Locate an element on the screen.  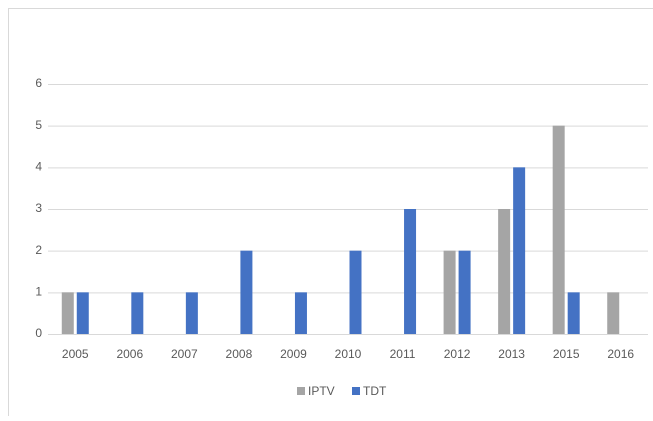
y-tick-label: 6 is located at coordinates (38, 83).